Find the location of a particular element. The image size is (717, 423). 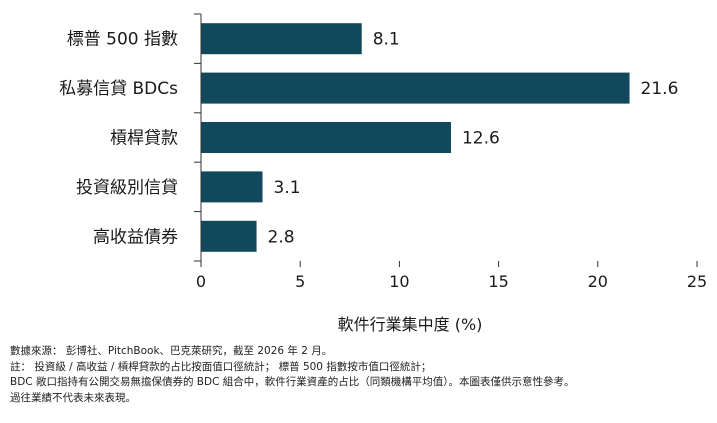

category-label: 高收益債券 is located at coordinates (135, 237).